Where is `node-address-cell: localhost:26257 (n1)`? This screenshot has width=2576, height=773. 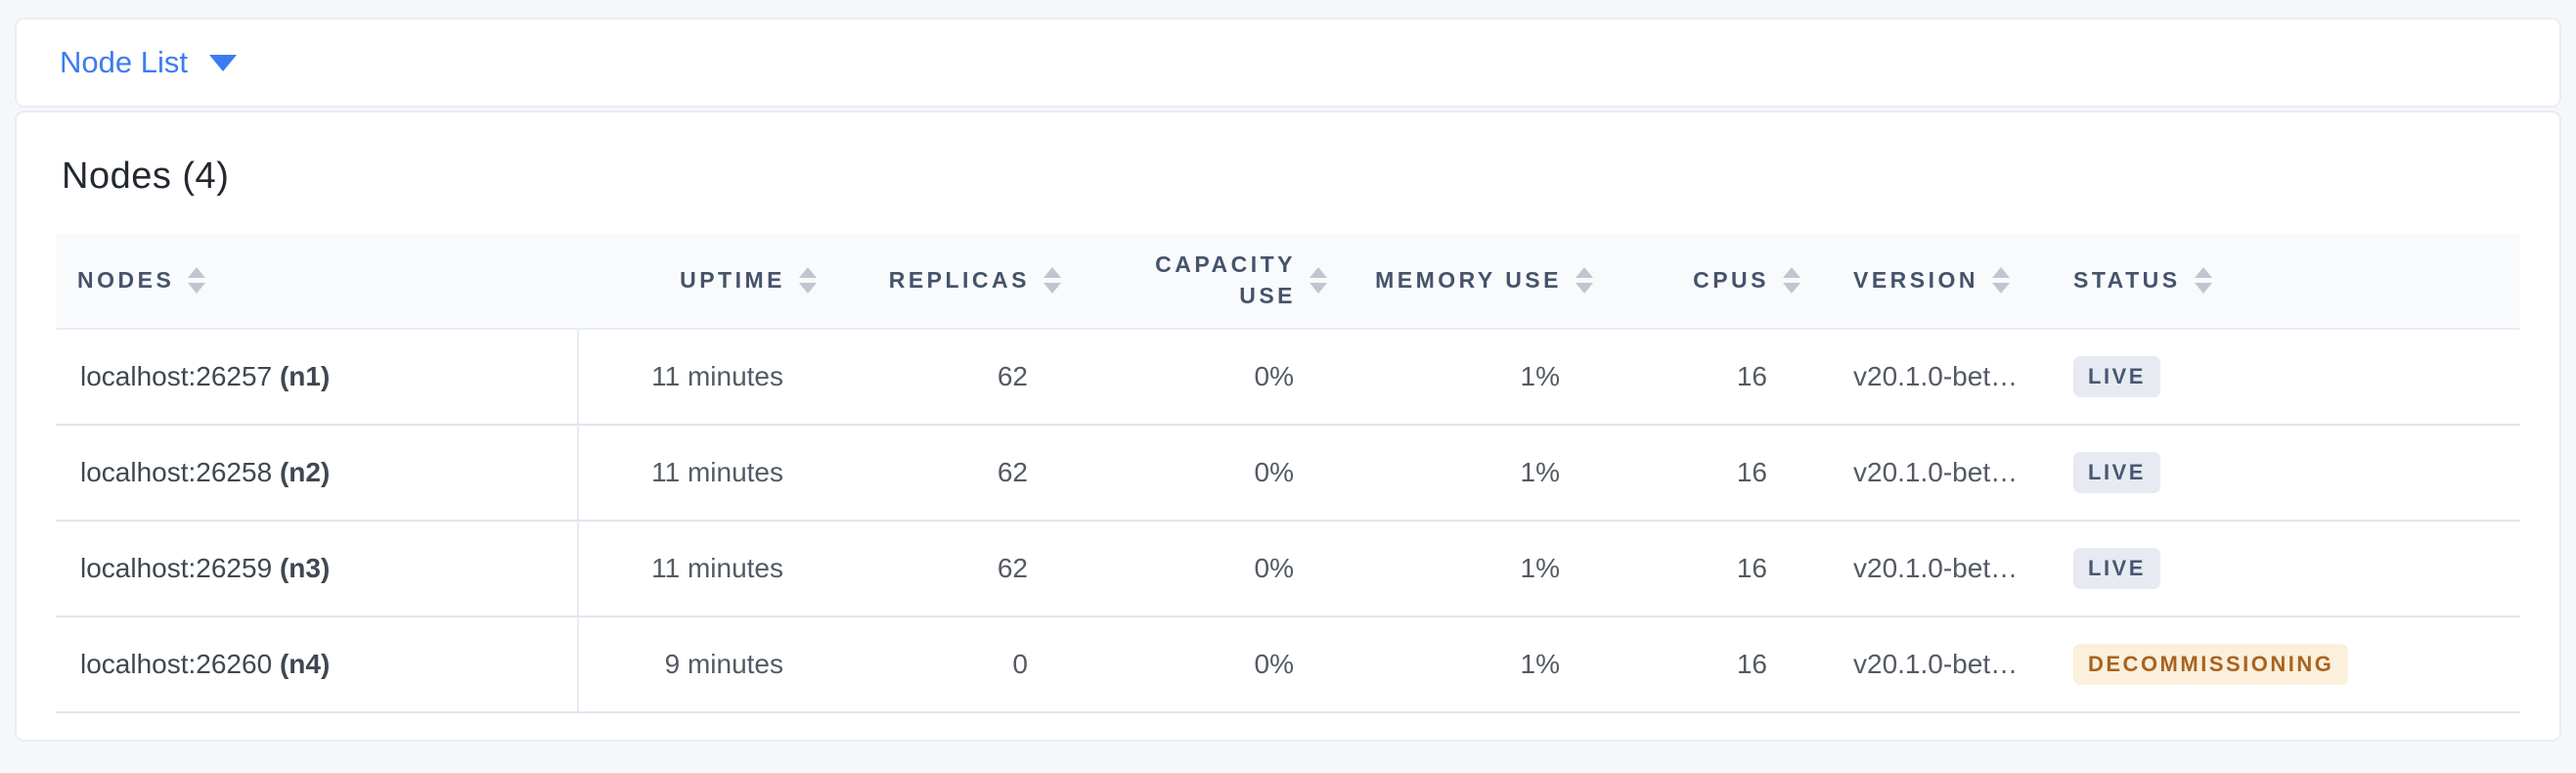 node-address-cell: localhost:26257 (n1) is located at coordinates (317, 377).